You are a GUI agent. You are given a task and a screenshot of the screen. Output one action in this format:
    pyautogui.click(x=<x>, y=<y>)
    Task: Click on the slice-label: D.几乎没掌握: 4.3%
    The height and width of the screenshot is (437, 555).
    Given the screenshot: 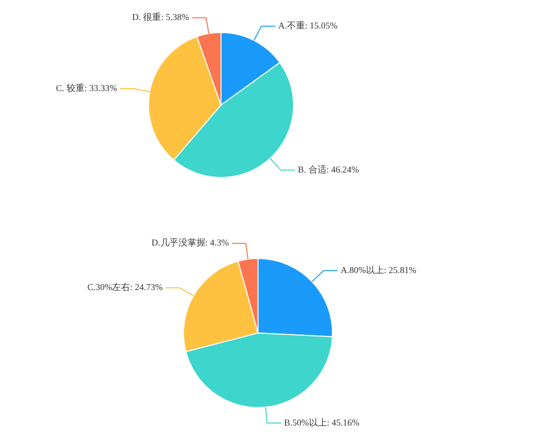 What is the action you would take?
    pyautogui.click(x=191, y=243)
    